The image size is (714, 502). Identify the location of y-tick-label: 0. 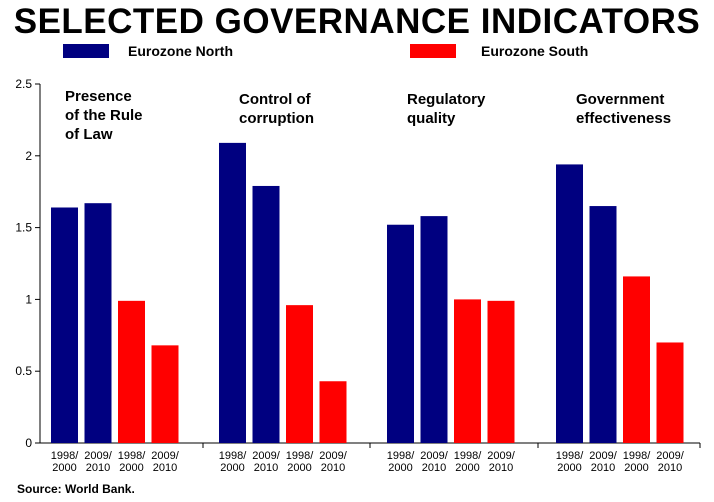
(28, 443).